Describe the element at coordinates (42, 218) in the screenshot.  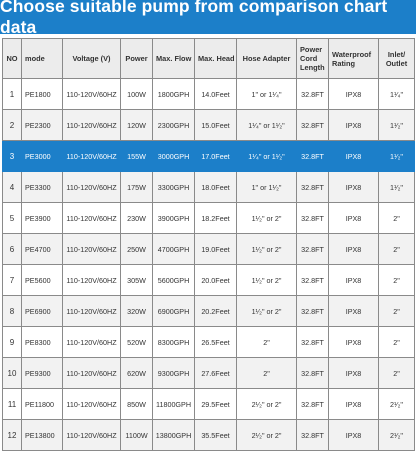
I see `cell-mode: PE3900` at that location.